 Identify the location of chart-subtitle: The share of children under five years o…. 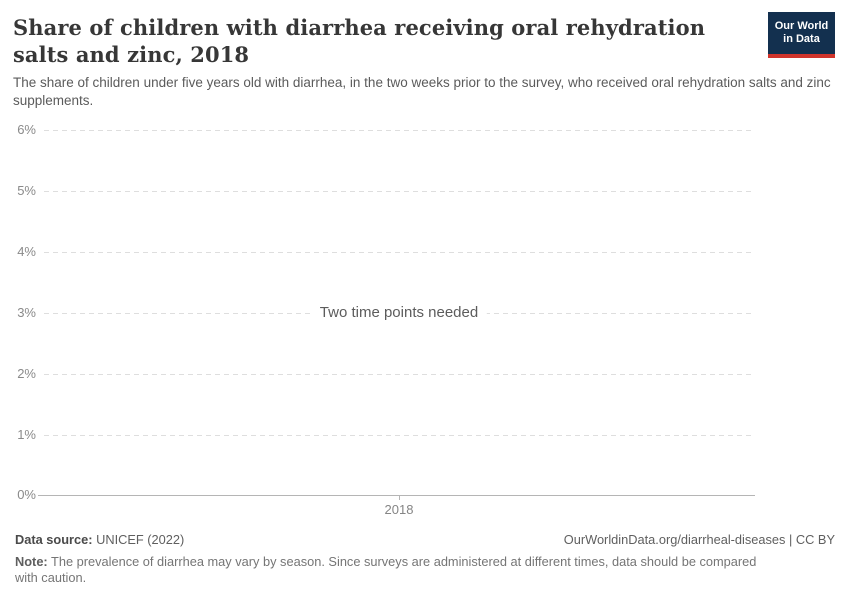
(422, 91).